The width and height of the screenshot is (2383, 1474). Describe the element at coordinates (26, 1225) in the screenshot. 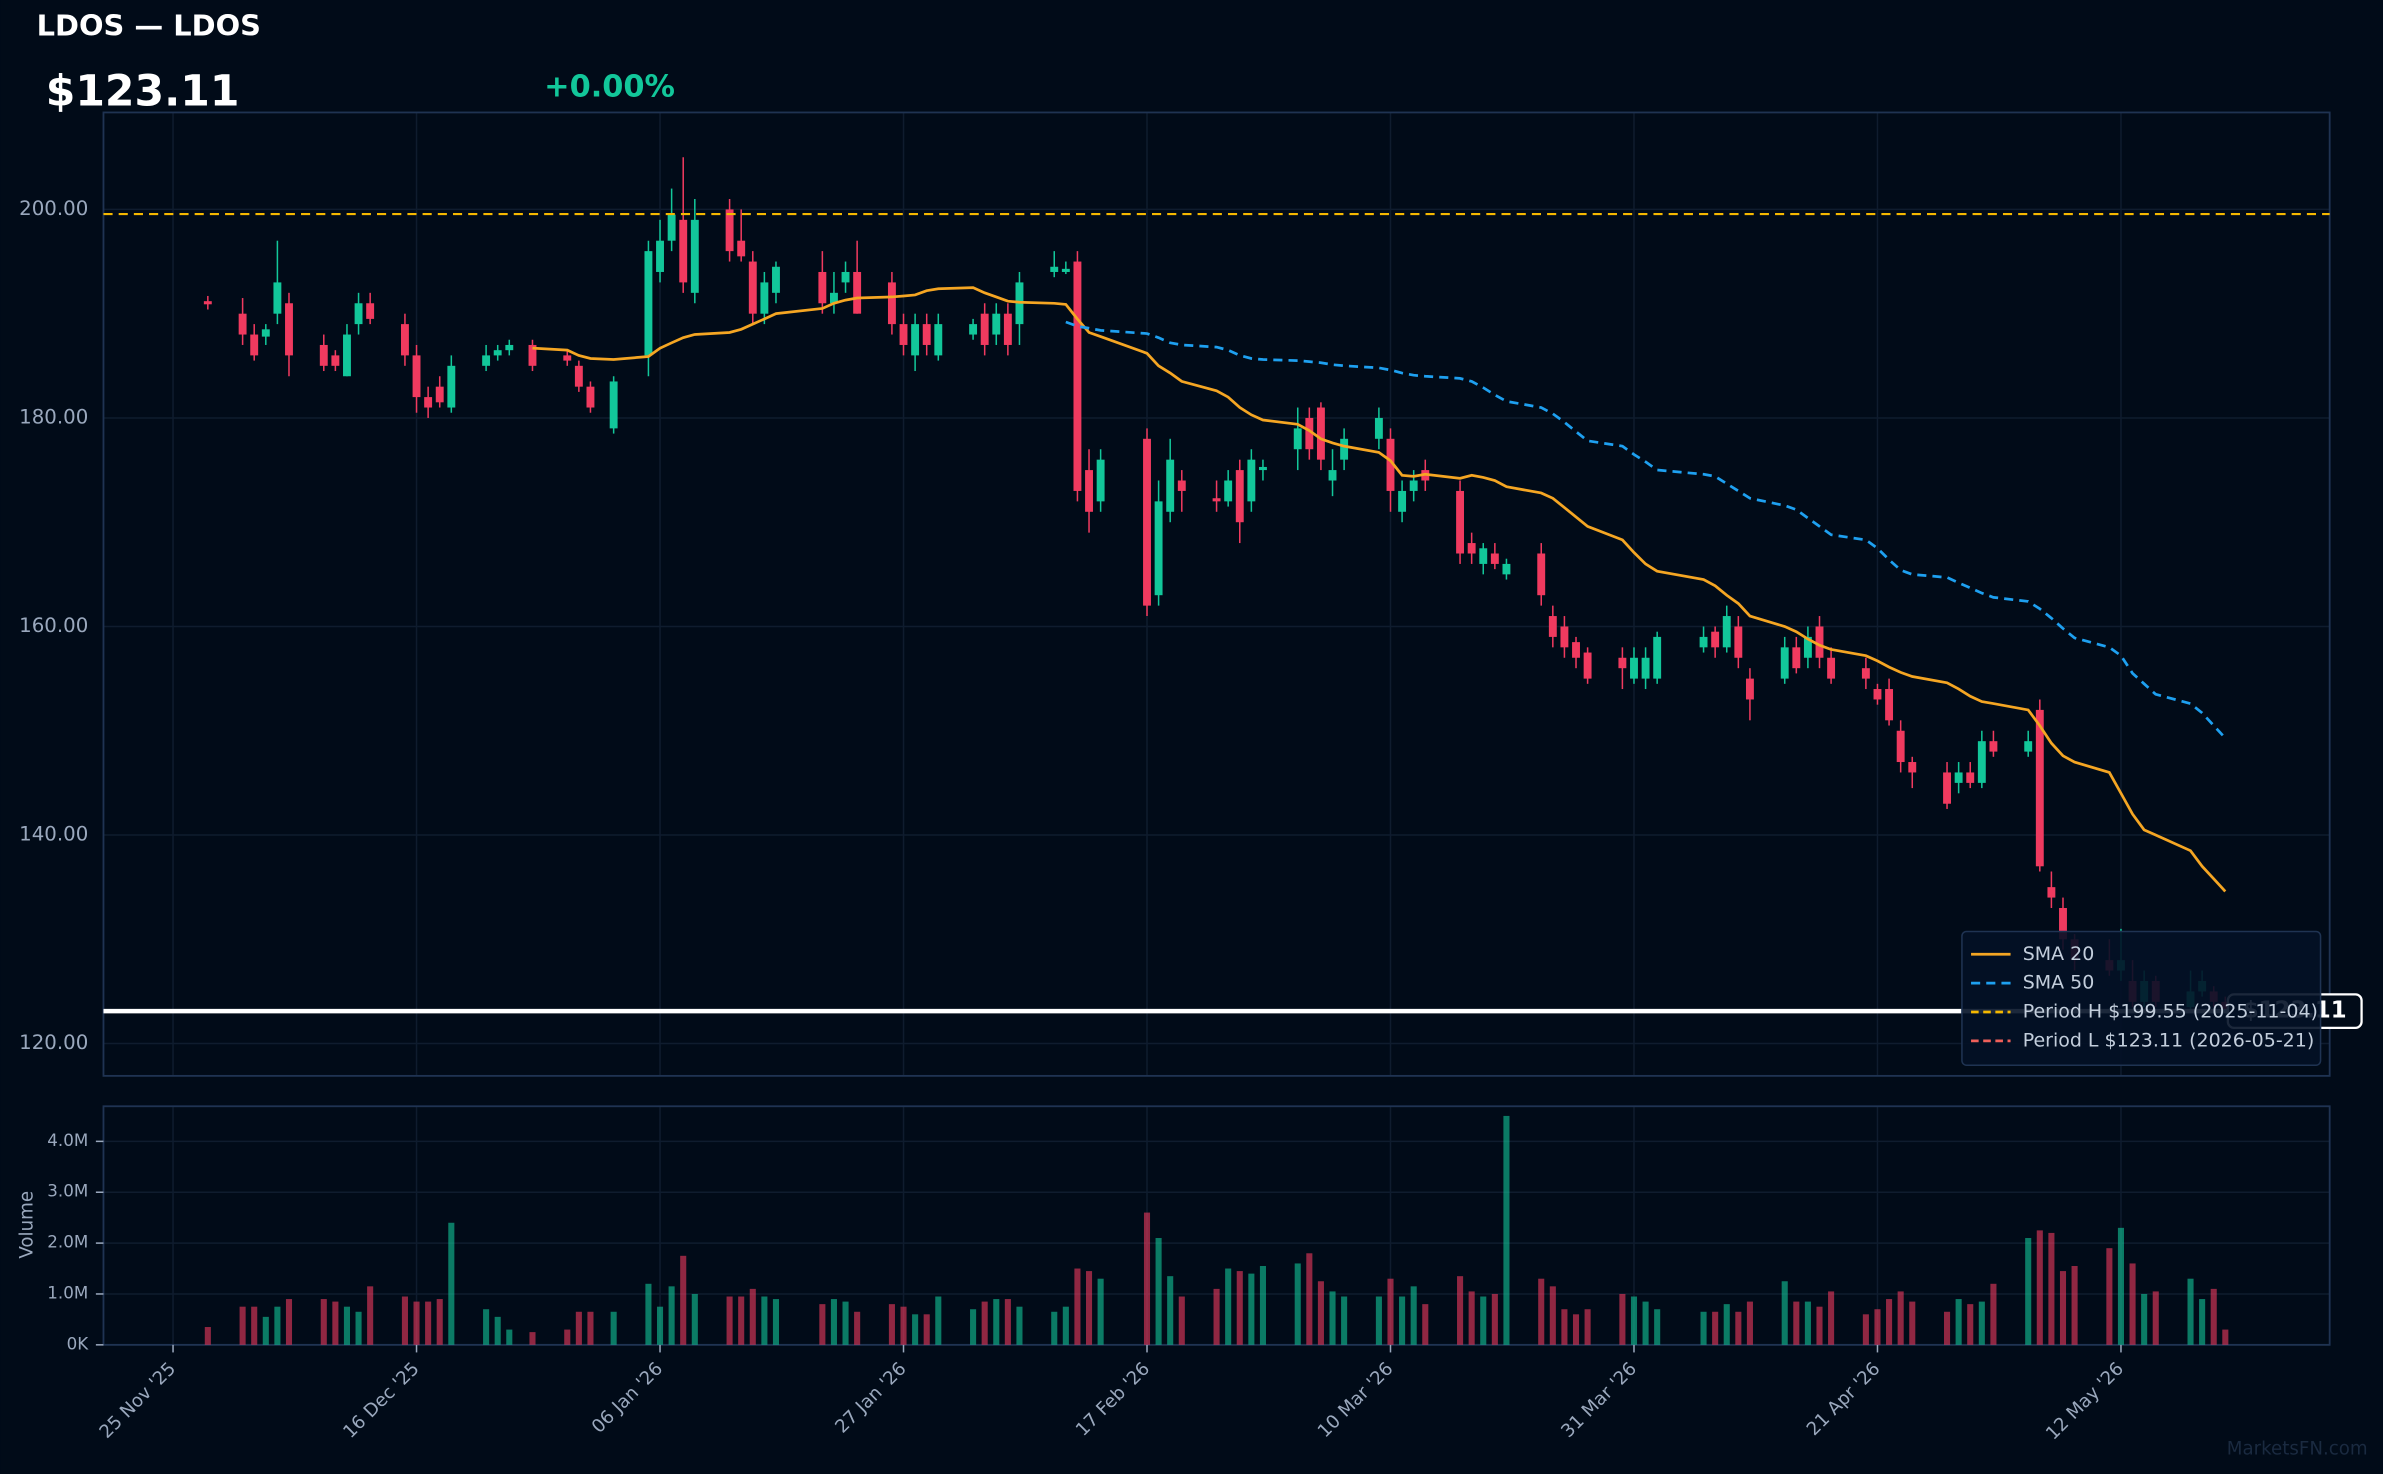

I see `volume-axis-label: Volume` at that location.